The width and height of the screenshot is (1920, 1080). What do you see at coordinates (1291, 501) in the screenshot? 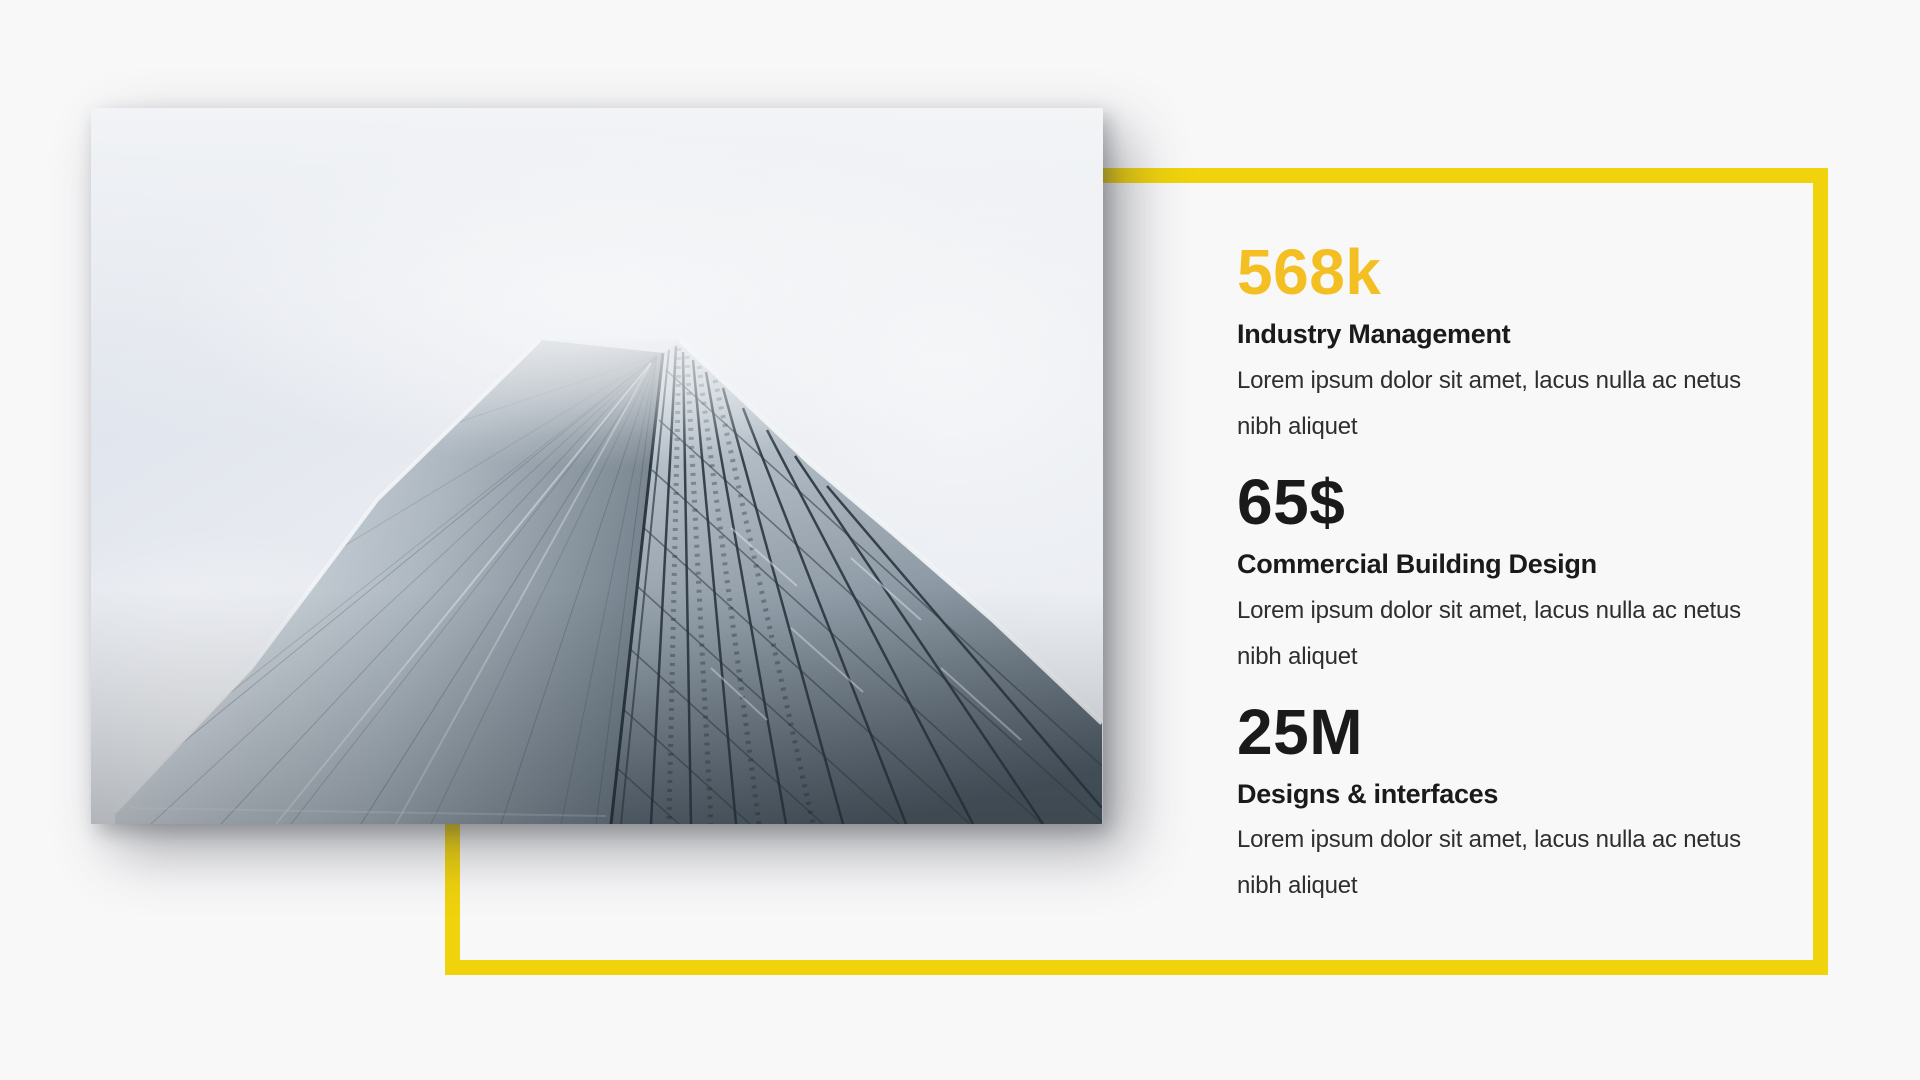
I see `stat-value: 65$` at bounding box center [1291, 501].